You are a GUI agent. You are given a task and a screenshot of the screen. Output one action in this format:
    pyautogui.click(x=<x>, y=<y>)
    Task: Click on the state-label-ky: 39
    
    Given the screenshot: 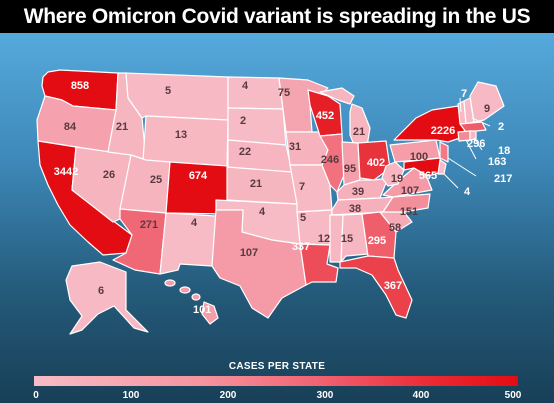 What is the action you would take?
    pyautogui.click(x=358, y=192)
    